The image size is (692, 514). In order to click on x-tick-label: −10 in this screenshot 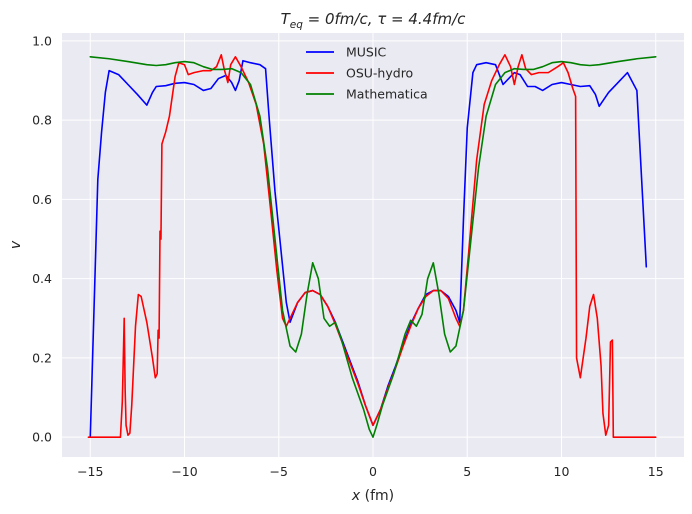, I will do `click(184, 471)`.